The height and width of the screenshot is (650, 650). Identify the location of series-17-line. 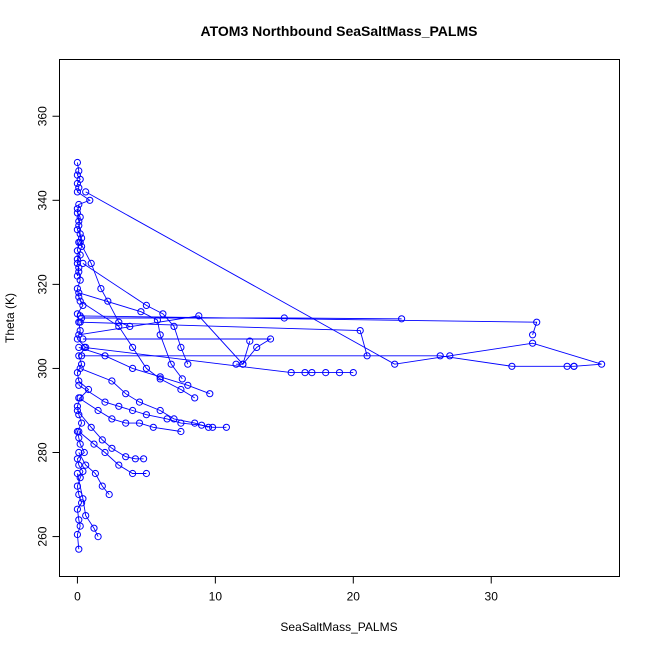
(112, 452).